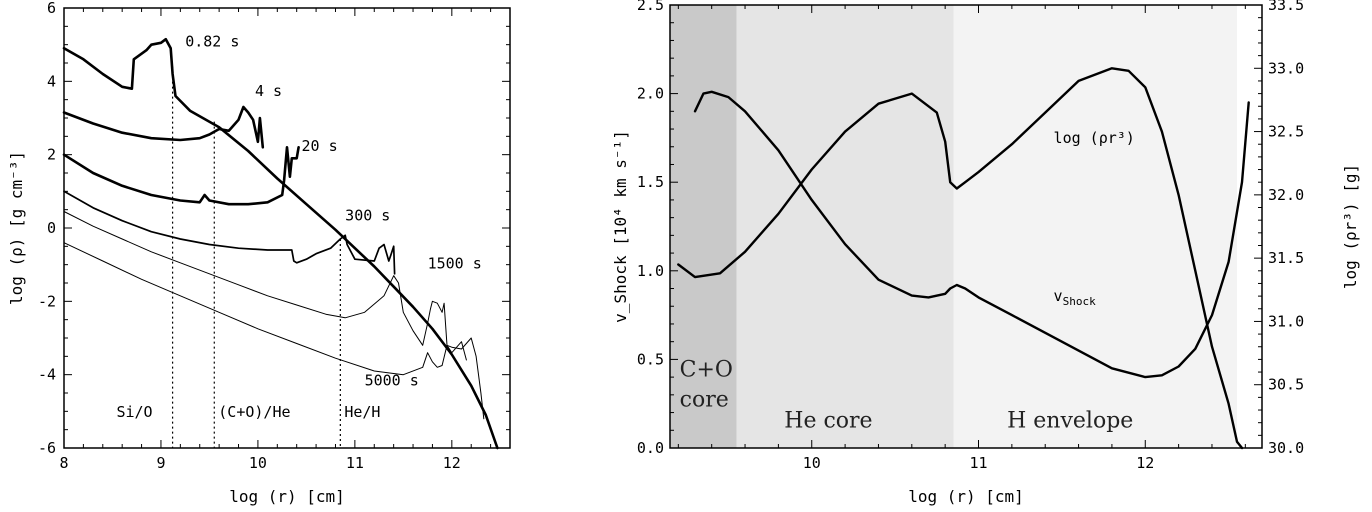  Describe the element at coordinates (163, 127) in the screenshot. I see `density-curve-4-s` at that location.